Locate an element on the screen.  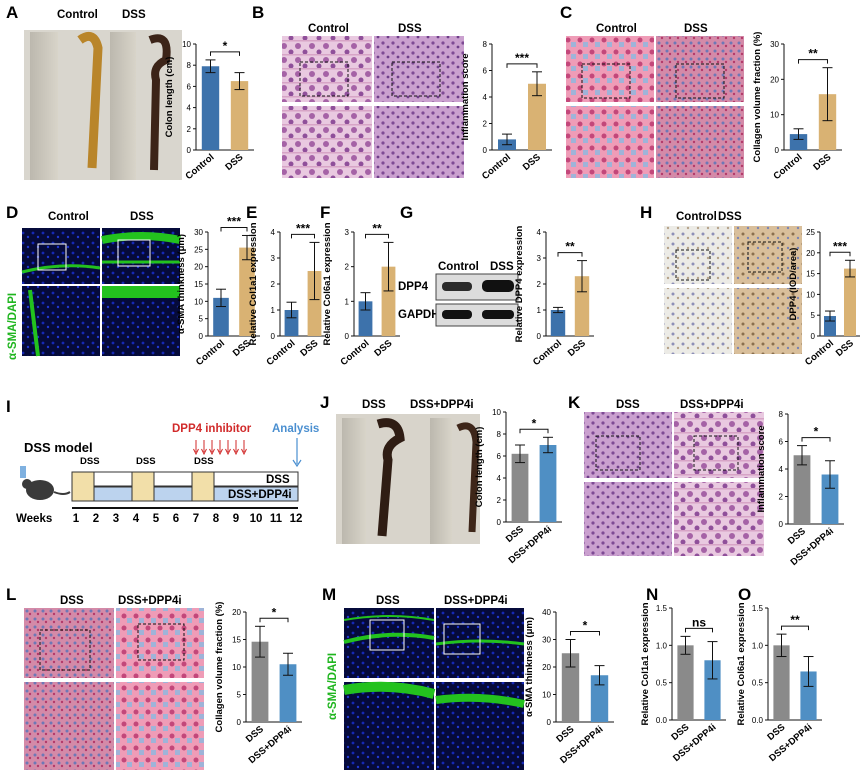
k-label-dss: DSS is located at coordinates (628, 405).